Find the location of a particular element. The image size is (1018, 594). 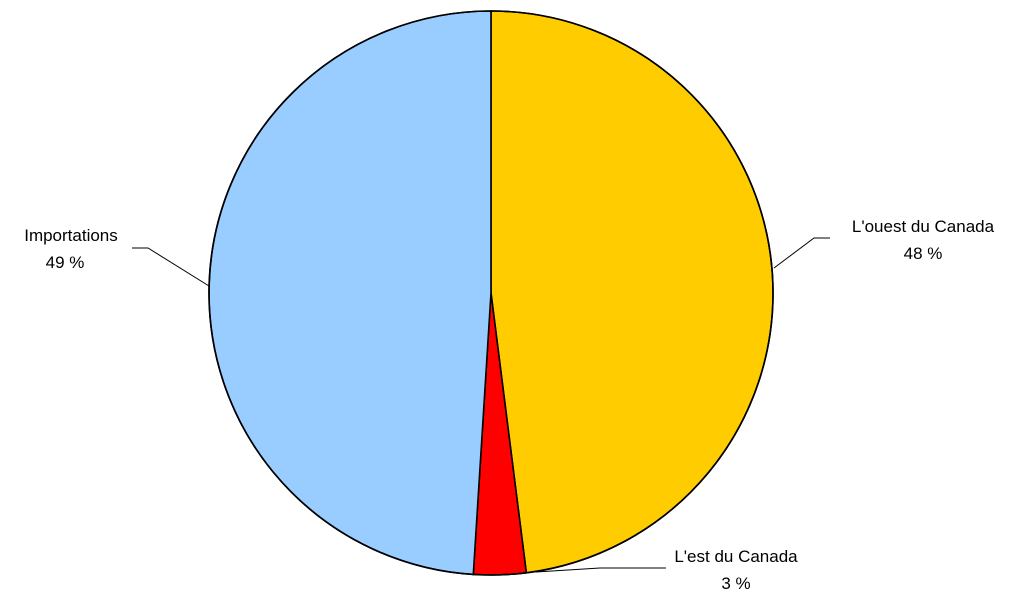

leader-line-ouest is located at coordinates (801, 253).